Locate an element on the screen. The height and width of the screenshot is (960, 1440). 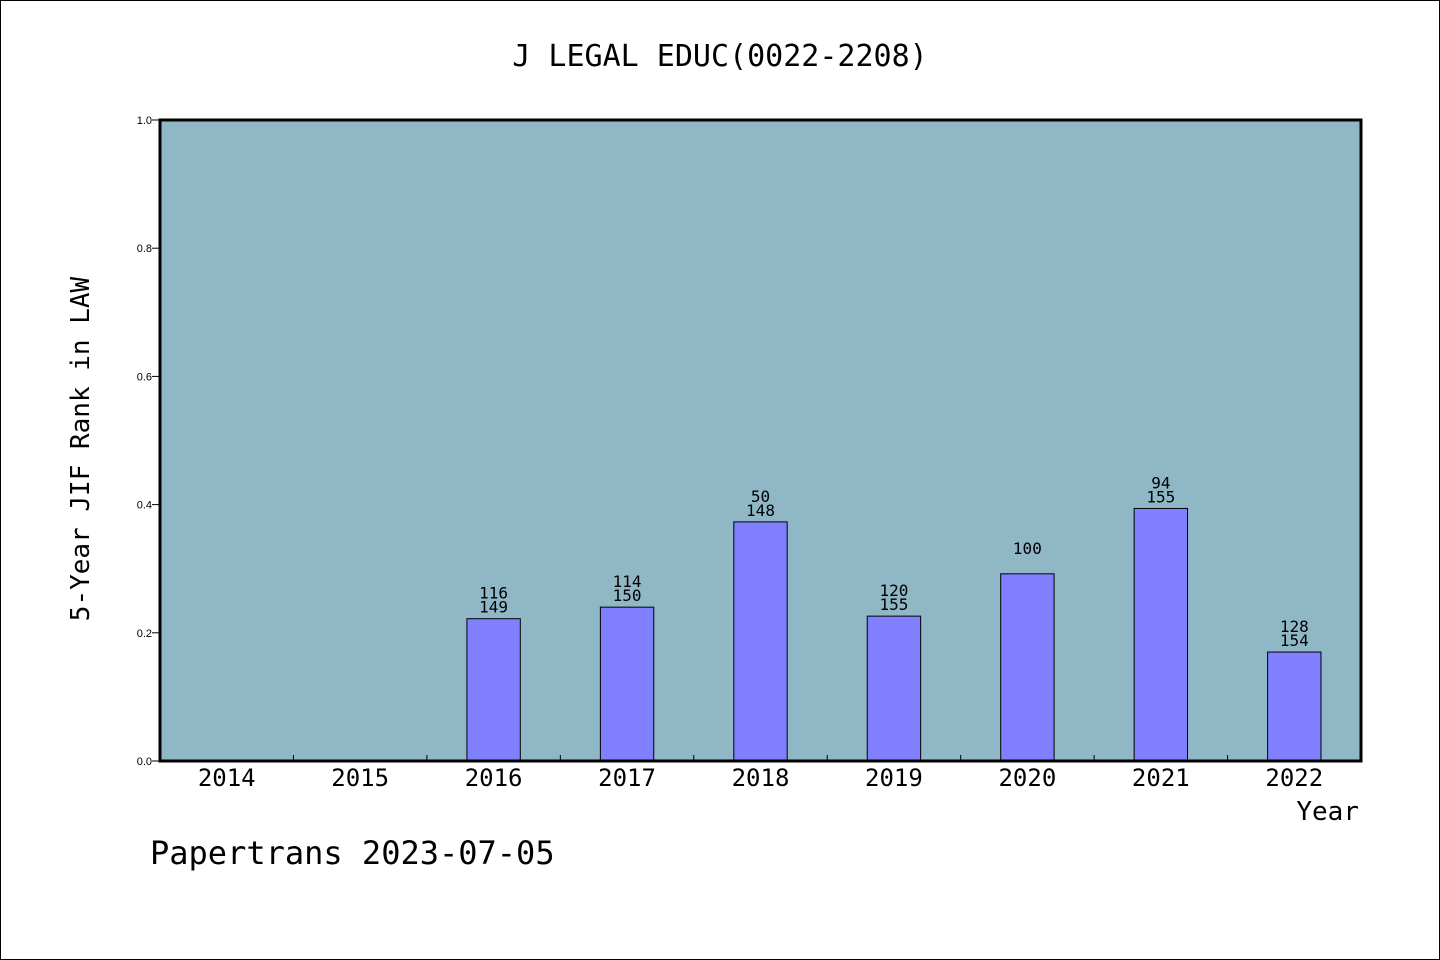
bar-label-total-2018: 148 is located at coordinates (760, 510).